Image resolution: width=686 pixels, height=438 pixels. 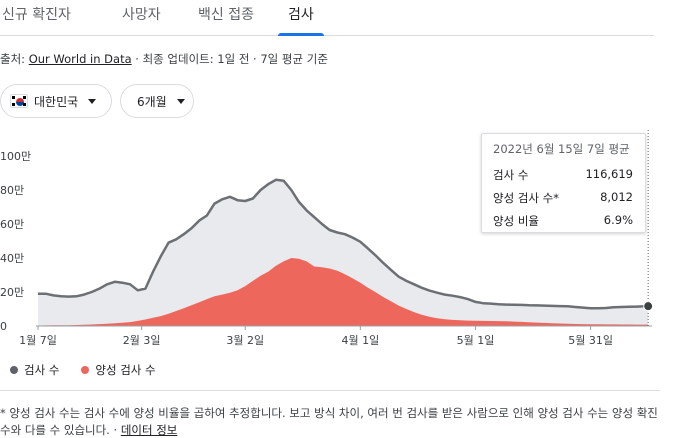 I want to click on period-dropdown-label: 6개월, so click(x=152, y=101).